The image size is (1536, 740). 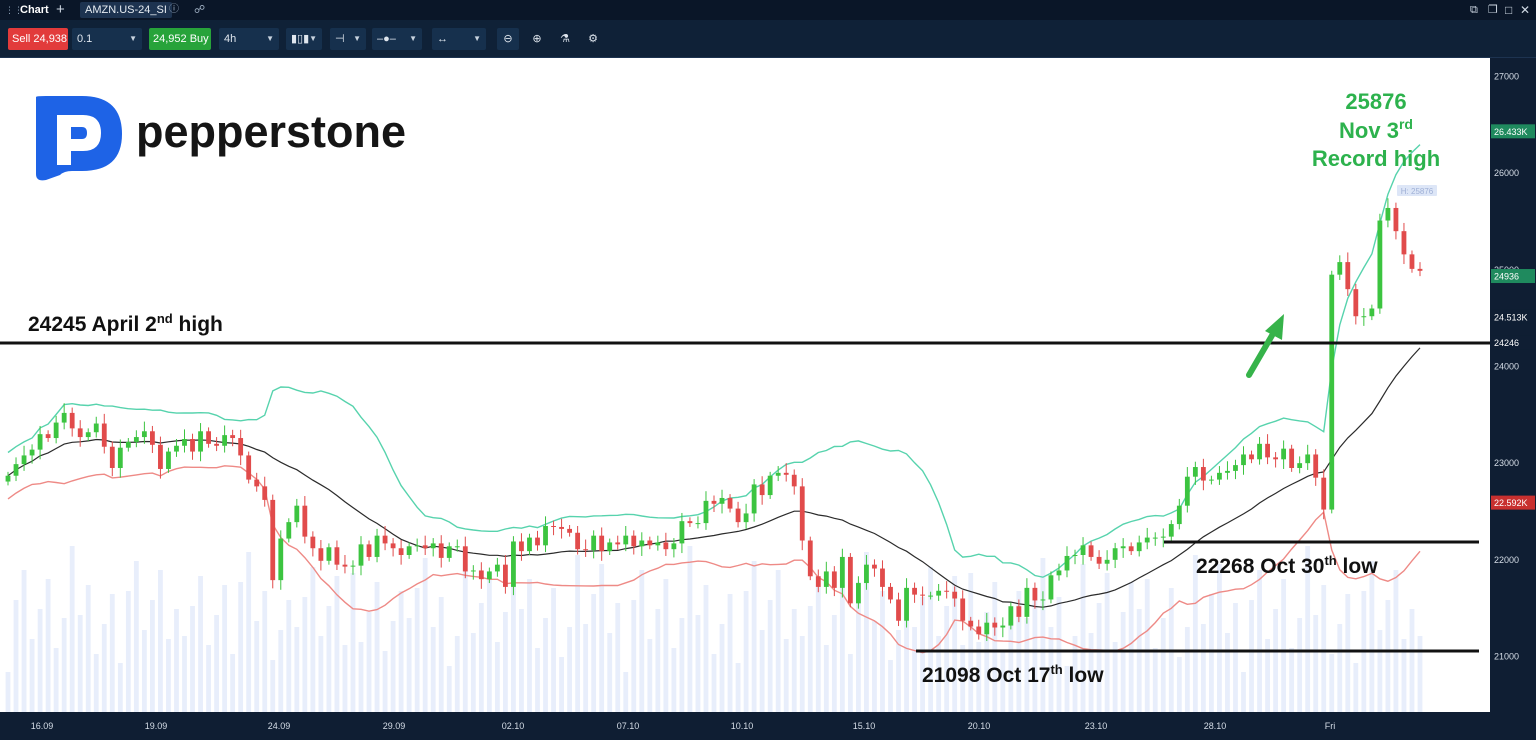 I want to click on buy-button: 24,952 Buy, so click(x=180, y=39).